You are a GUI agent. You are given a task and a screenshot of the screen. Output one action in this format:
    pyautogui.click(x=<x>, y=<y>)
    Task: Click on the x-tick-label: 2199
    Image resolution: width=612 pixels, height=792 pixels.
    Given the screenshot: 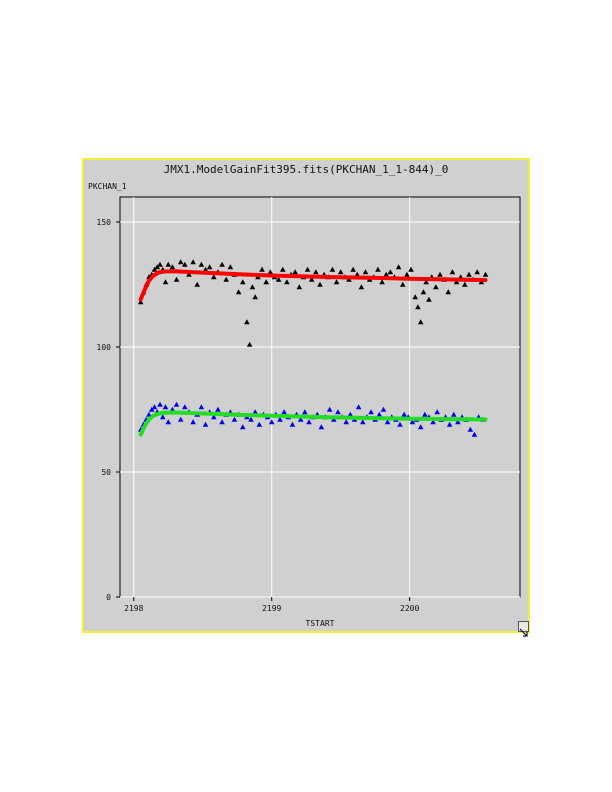 What is the action you would take?
    pyautogui.click(x=271, y=608)
    